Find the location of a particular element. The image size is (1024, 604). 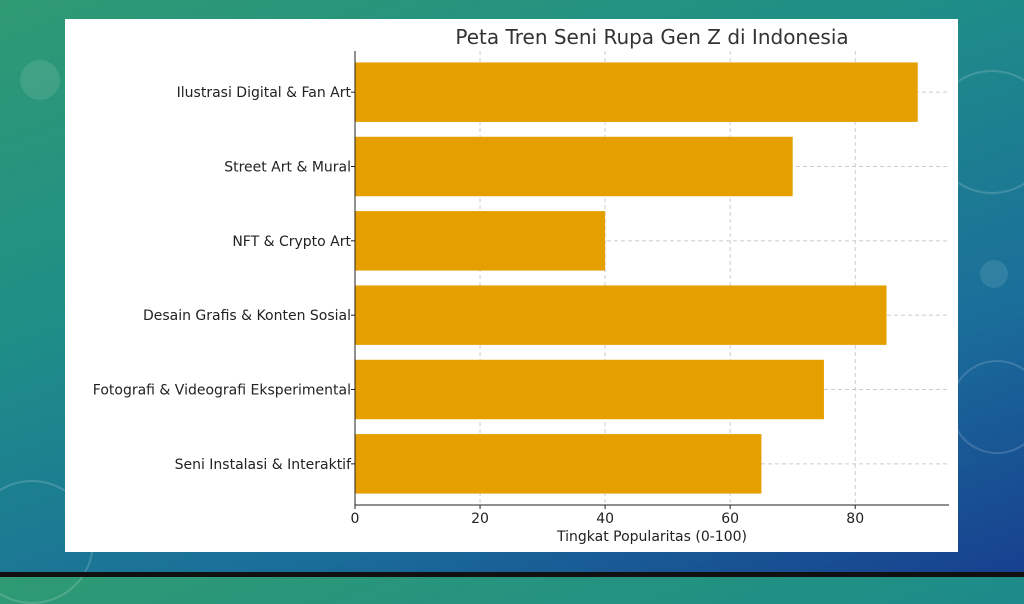

x-tick-label: 40 is located at coordinates (605, 519).